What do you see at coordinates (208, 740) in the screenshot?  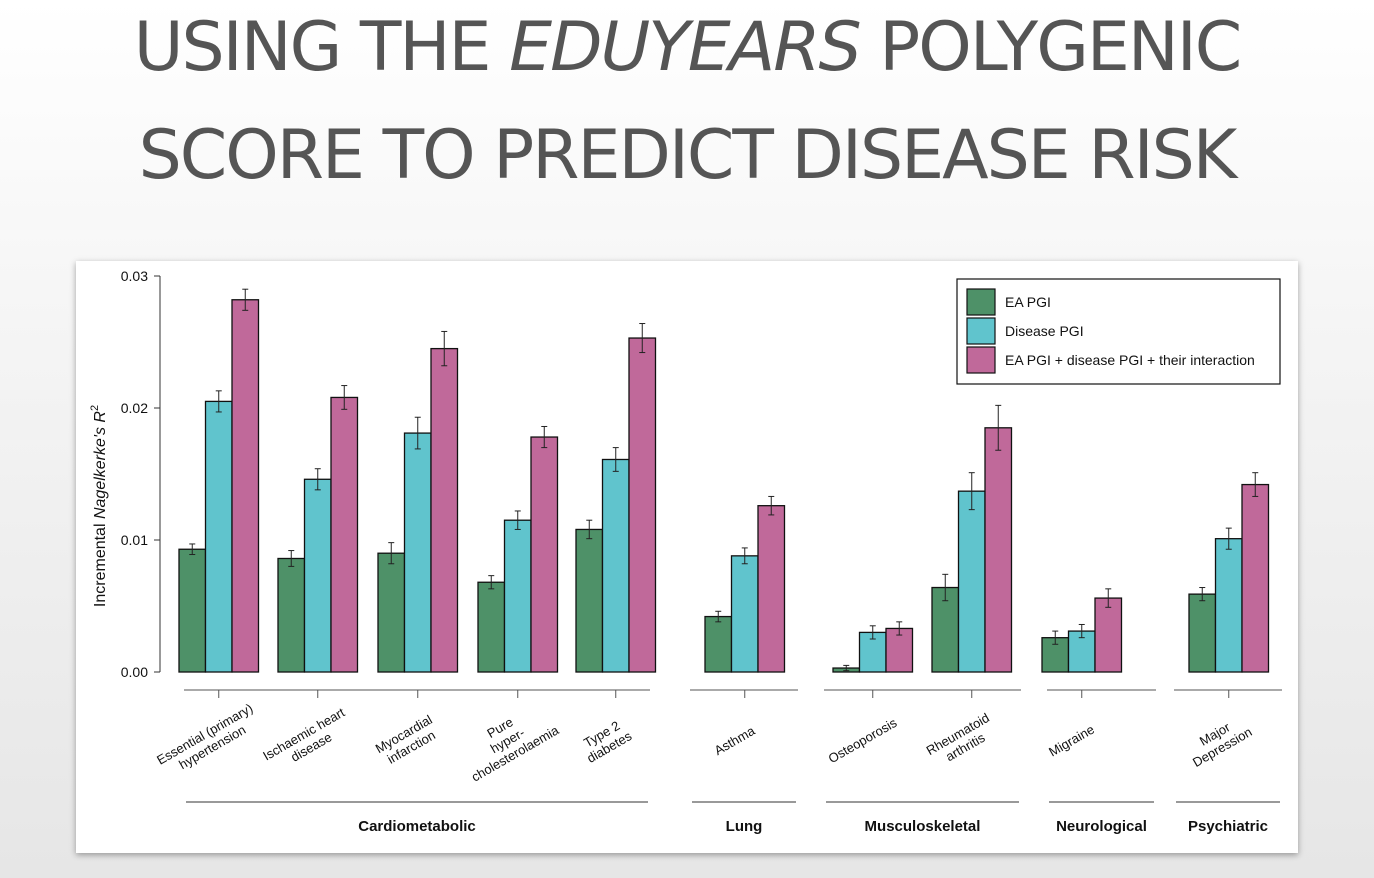 I see `category-label: Essential (primary)hypertension` at bounding box center [208, 740].